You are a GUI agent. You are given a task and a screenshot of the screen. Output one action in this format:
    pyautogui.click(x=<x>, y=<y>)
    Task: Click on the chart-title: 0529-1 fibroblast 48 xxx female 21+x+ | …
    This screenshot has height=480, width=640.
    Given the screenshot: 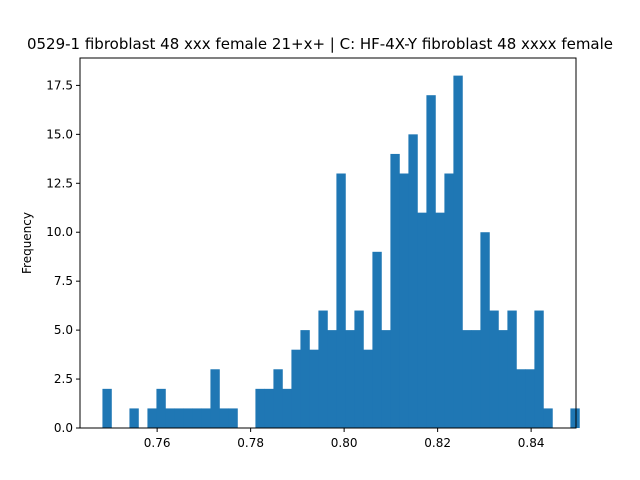 What is the action you would take?
    pyautogui.click(x=320, y=44)
    